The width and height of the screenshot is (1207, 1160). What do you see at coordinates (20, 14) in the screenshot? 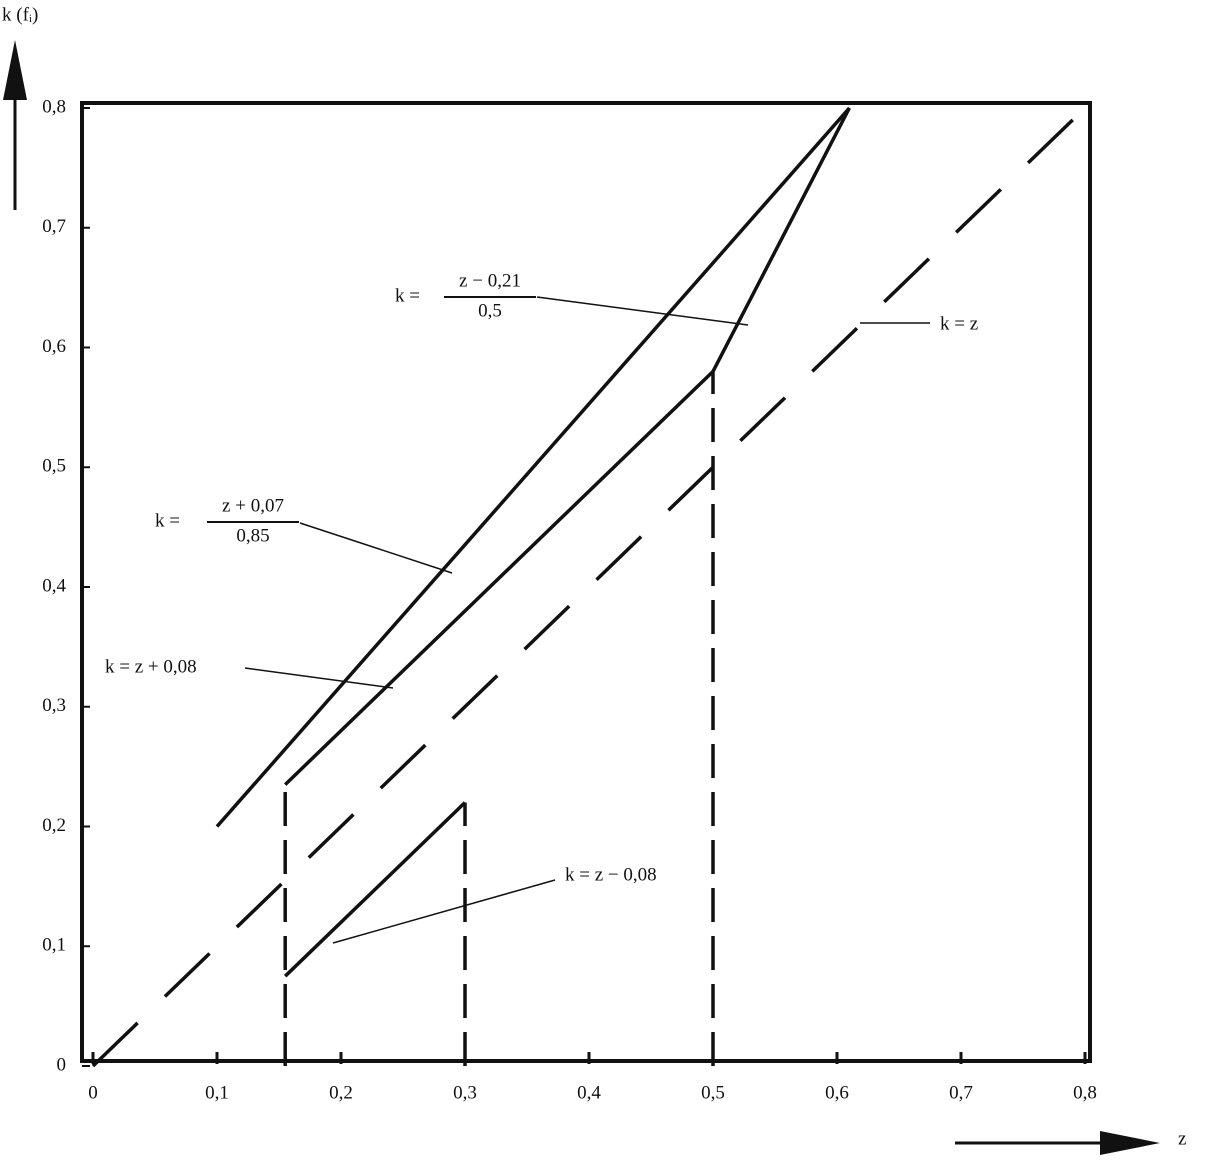
I see `y-axis-label: k (fᵢ)` at bounding box center [20, 14].